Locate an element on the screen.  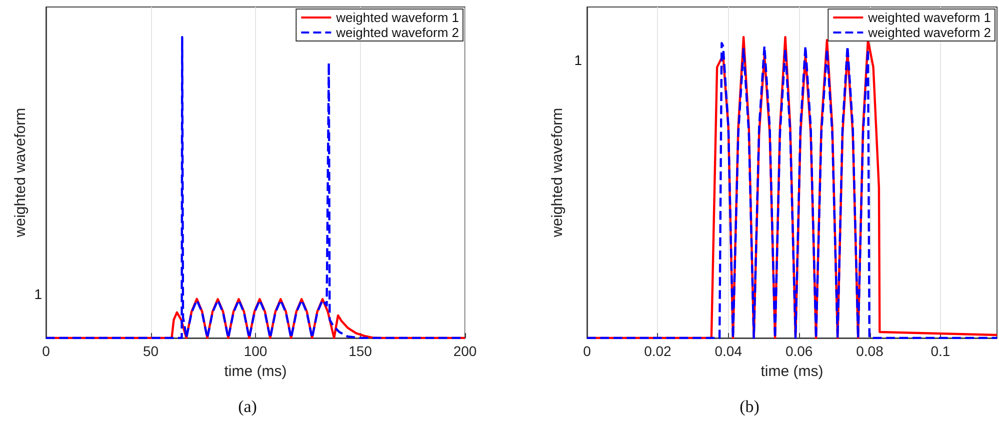
x-tick-label: 0.02 is located at coordinates (658, 351).